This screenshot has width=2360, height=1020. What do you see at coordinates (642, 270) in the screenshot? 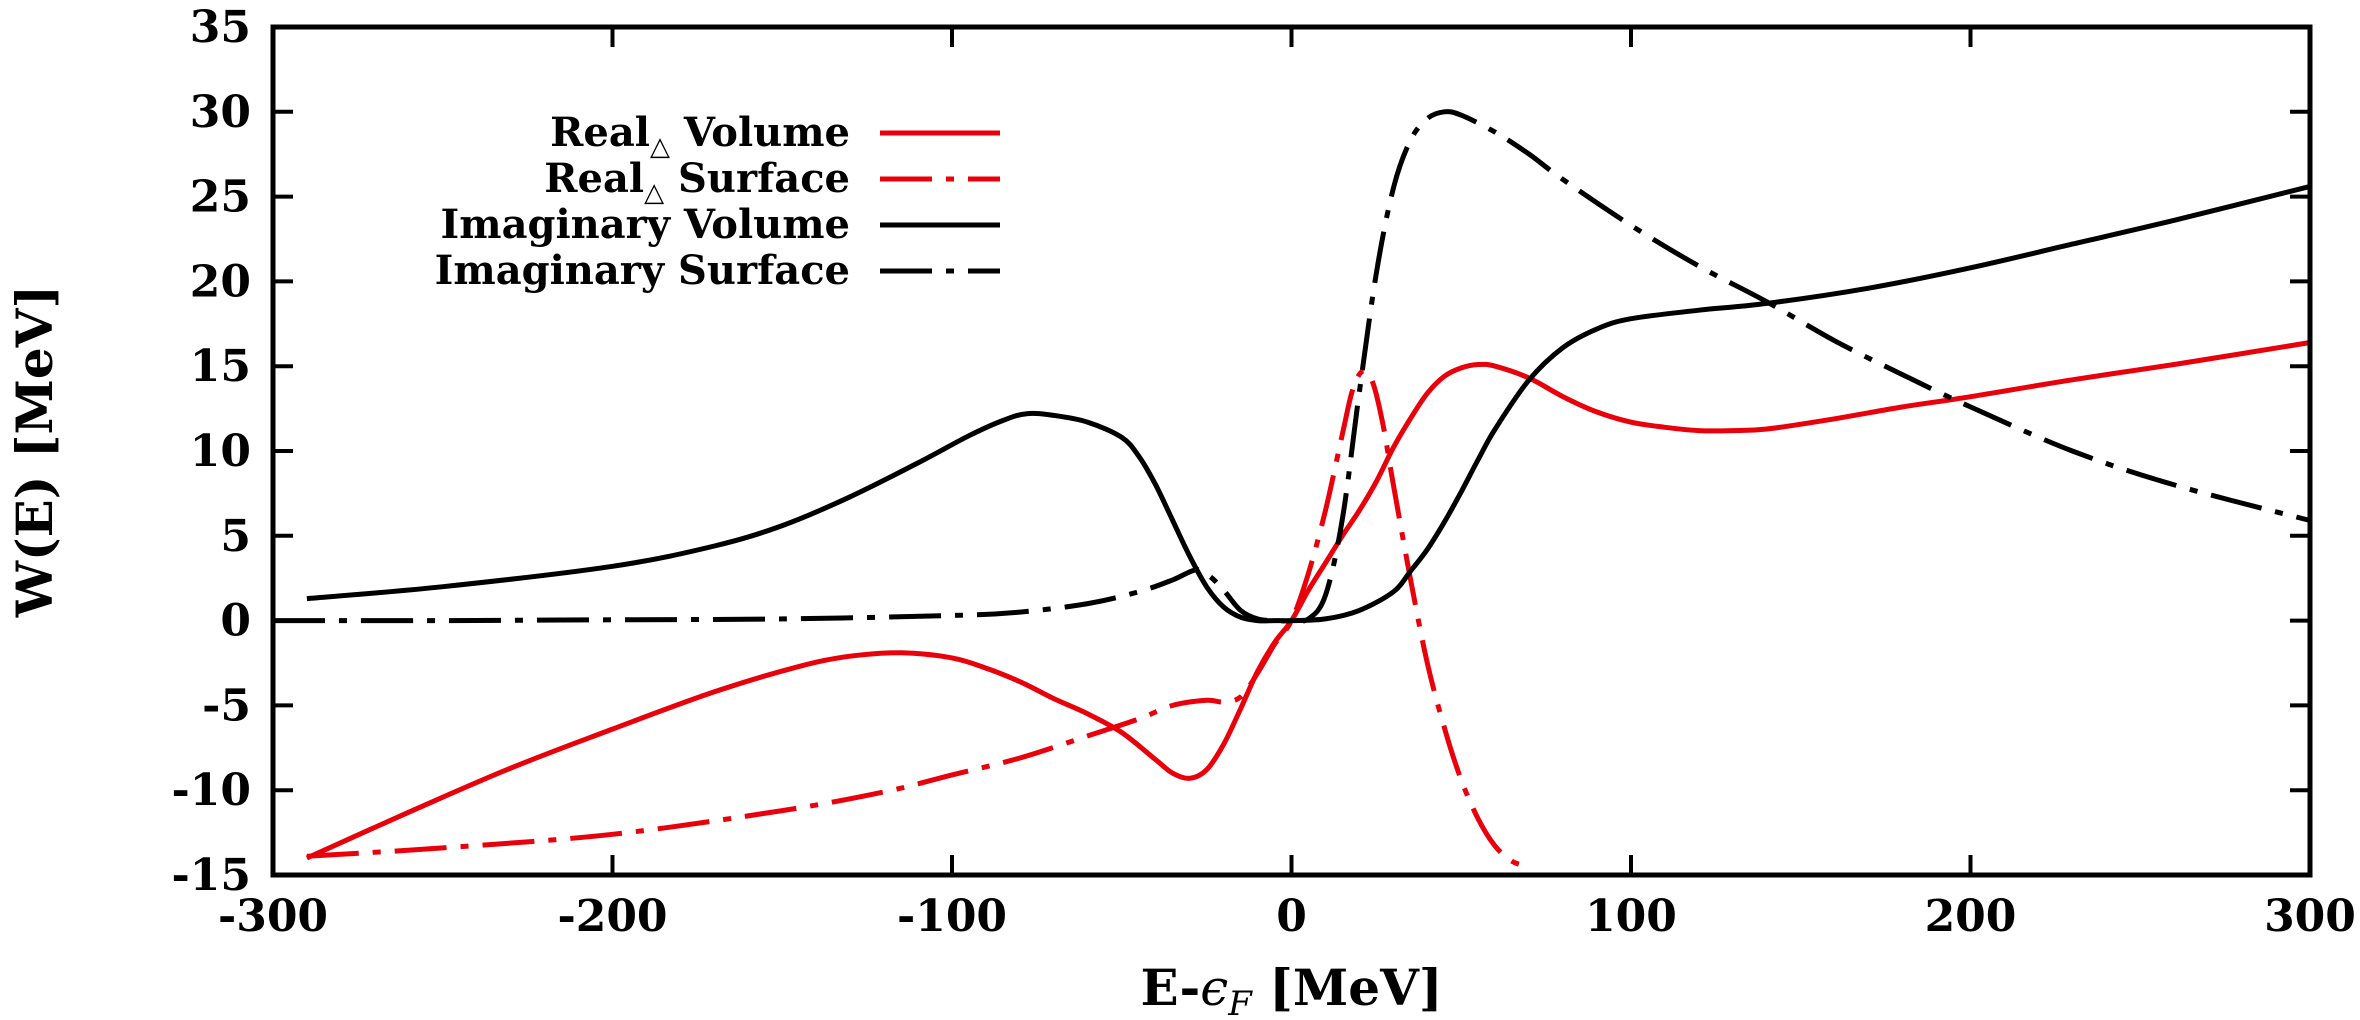
I see `legend-label-3: Imaginary Surface` at bounding box center [642, 270].